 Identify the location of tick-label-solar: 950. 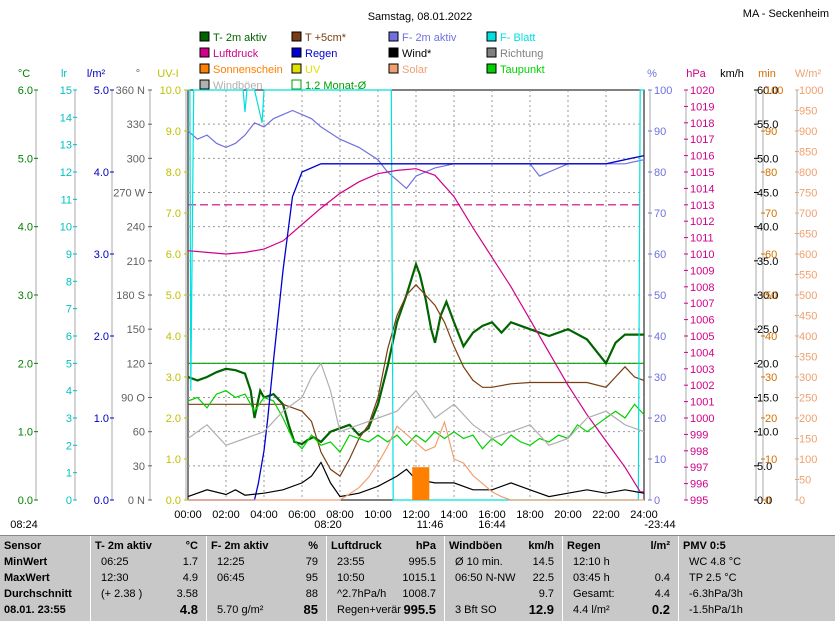
(808, 112).